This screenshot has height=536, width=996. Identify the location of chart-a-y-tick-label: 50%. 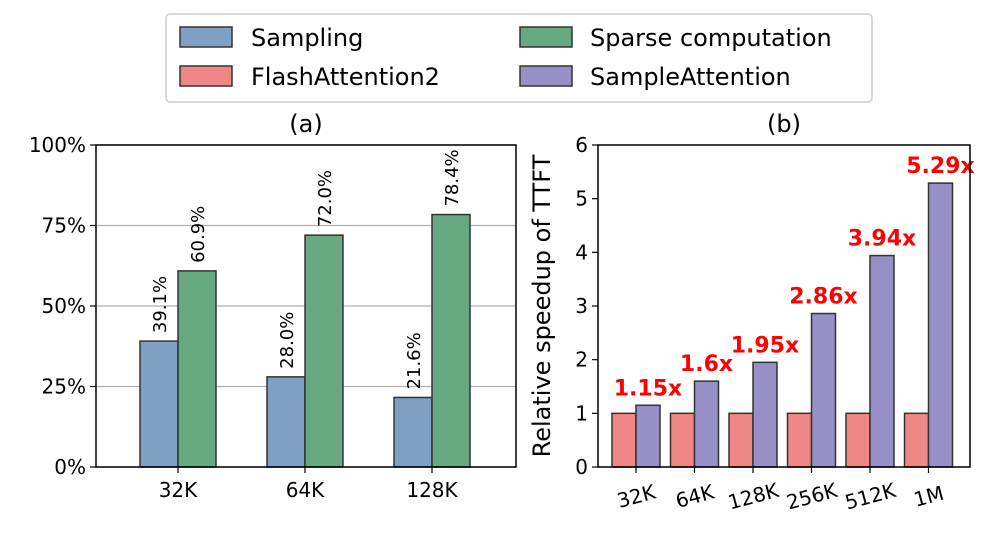
(64, 306).